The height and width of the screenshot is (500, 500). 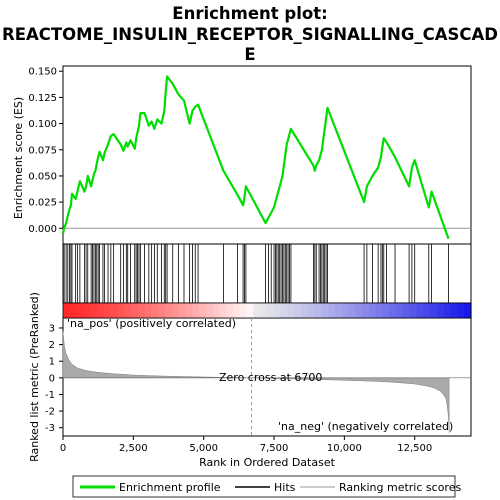 I want to click on metric-tick-label: -2, so click(x=50, y=412).